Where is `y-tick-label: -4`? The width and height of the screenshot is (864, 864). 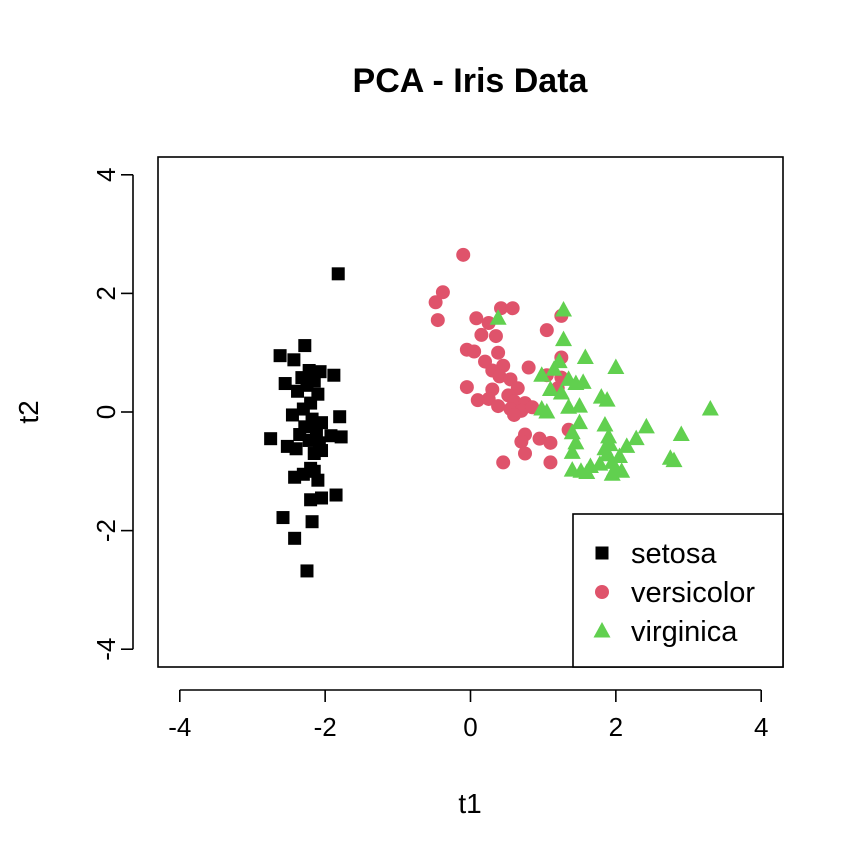 y-tick-label: -4 is located at coordinates (106, 649).